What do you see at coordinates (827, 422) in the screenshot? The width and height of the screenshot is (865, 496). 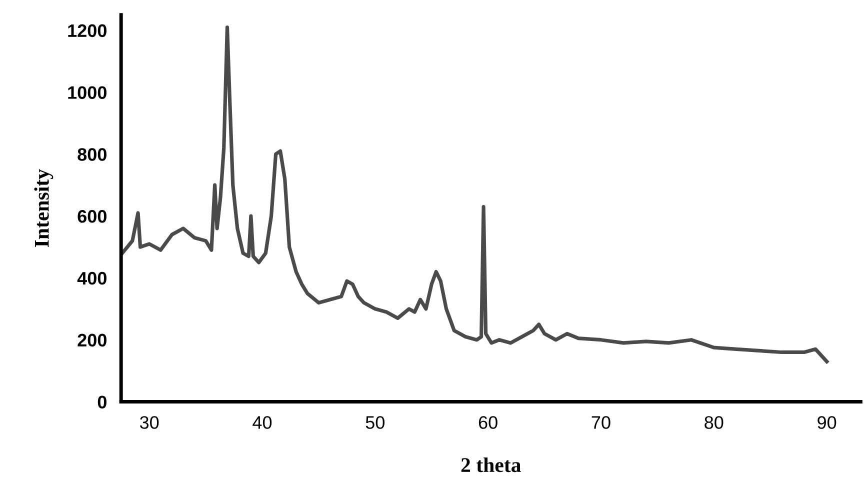 I see `x-tick-label: 90` at bounding box center [827, 422].